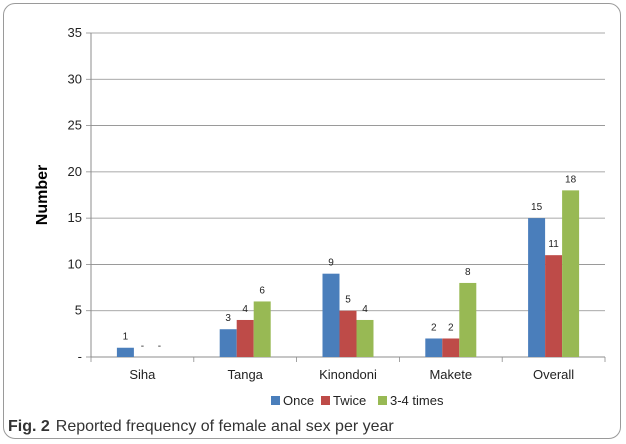 This screenshot has height=444, width=626. Describe the element at coordinates (348, 300) in the screenshot. I see `data-label: 5` at that location.